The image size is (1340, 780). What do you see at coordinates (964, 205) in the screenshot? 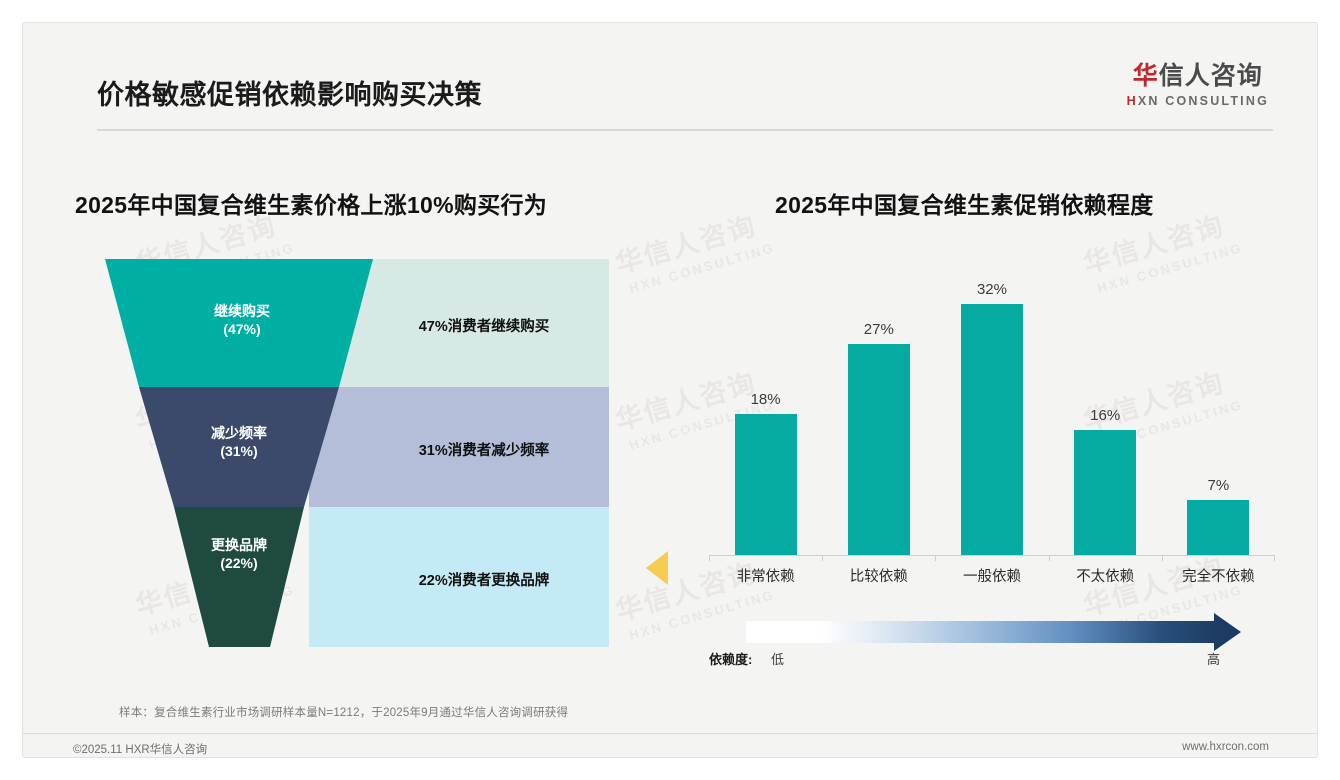
I see `right-chart-title: 2025年中国复合维生素促销依赖程度` at bounding box center [964, 205].